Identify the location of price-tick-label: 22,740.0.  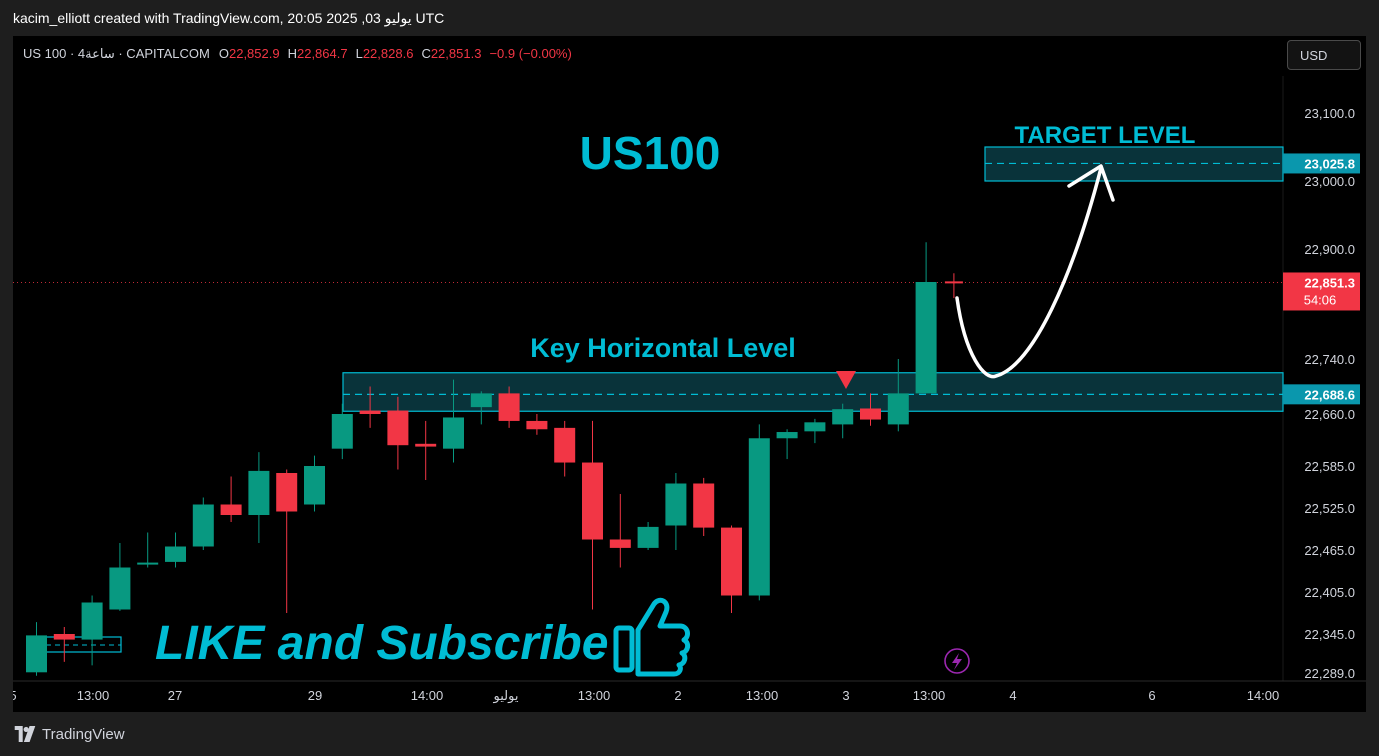
(1329, 359).